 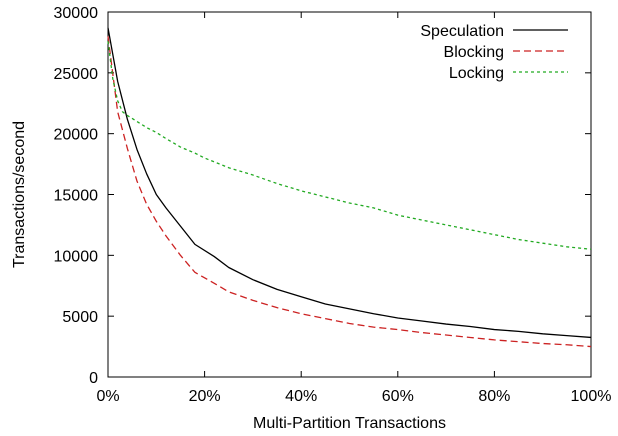 What do you see at coordinates (76, 196) in the screenshot?
I see `y-tick-label: 15000` at bounding box center [76, 196].